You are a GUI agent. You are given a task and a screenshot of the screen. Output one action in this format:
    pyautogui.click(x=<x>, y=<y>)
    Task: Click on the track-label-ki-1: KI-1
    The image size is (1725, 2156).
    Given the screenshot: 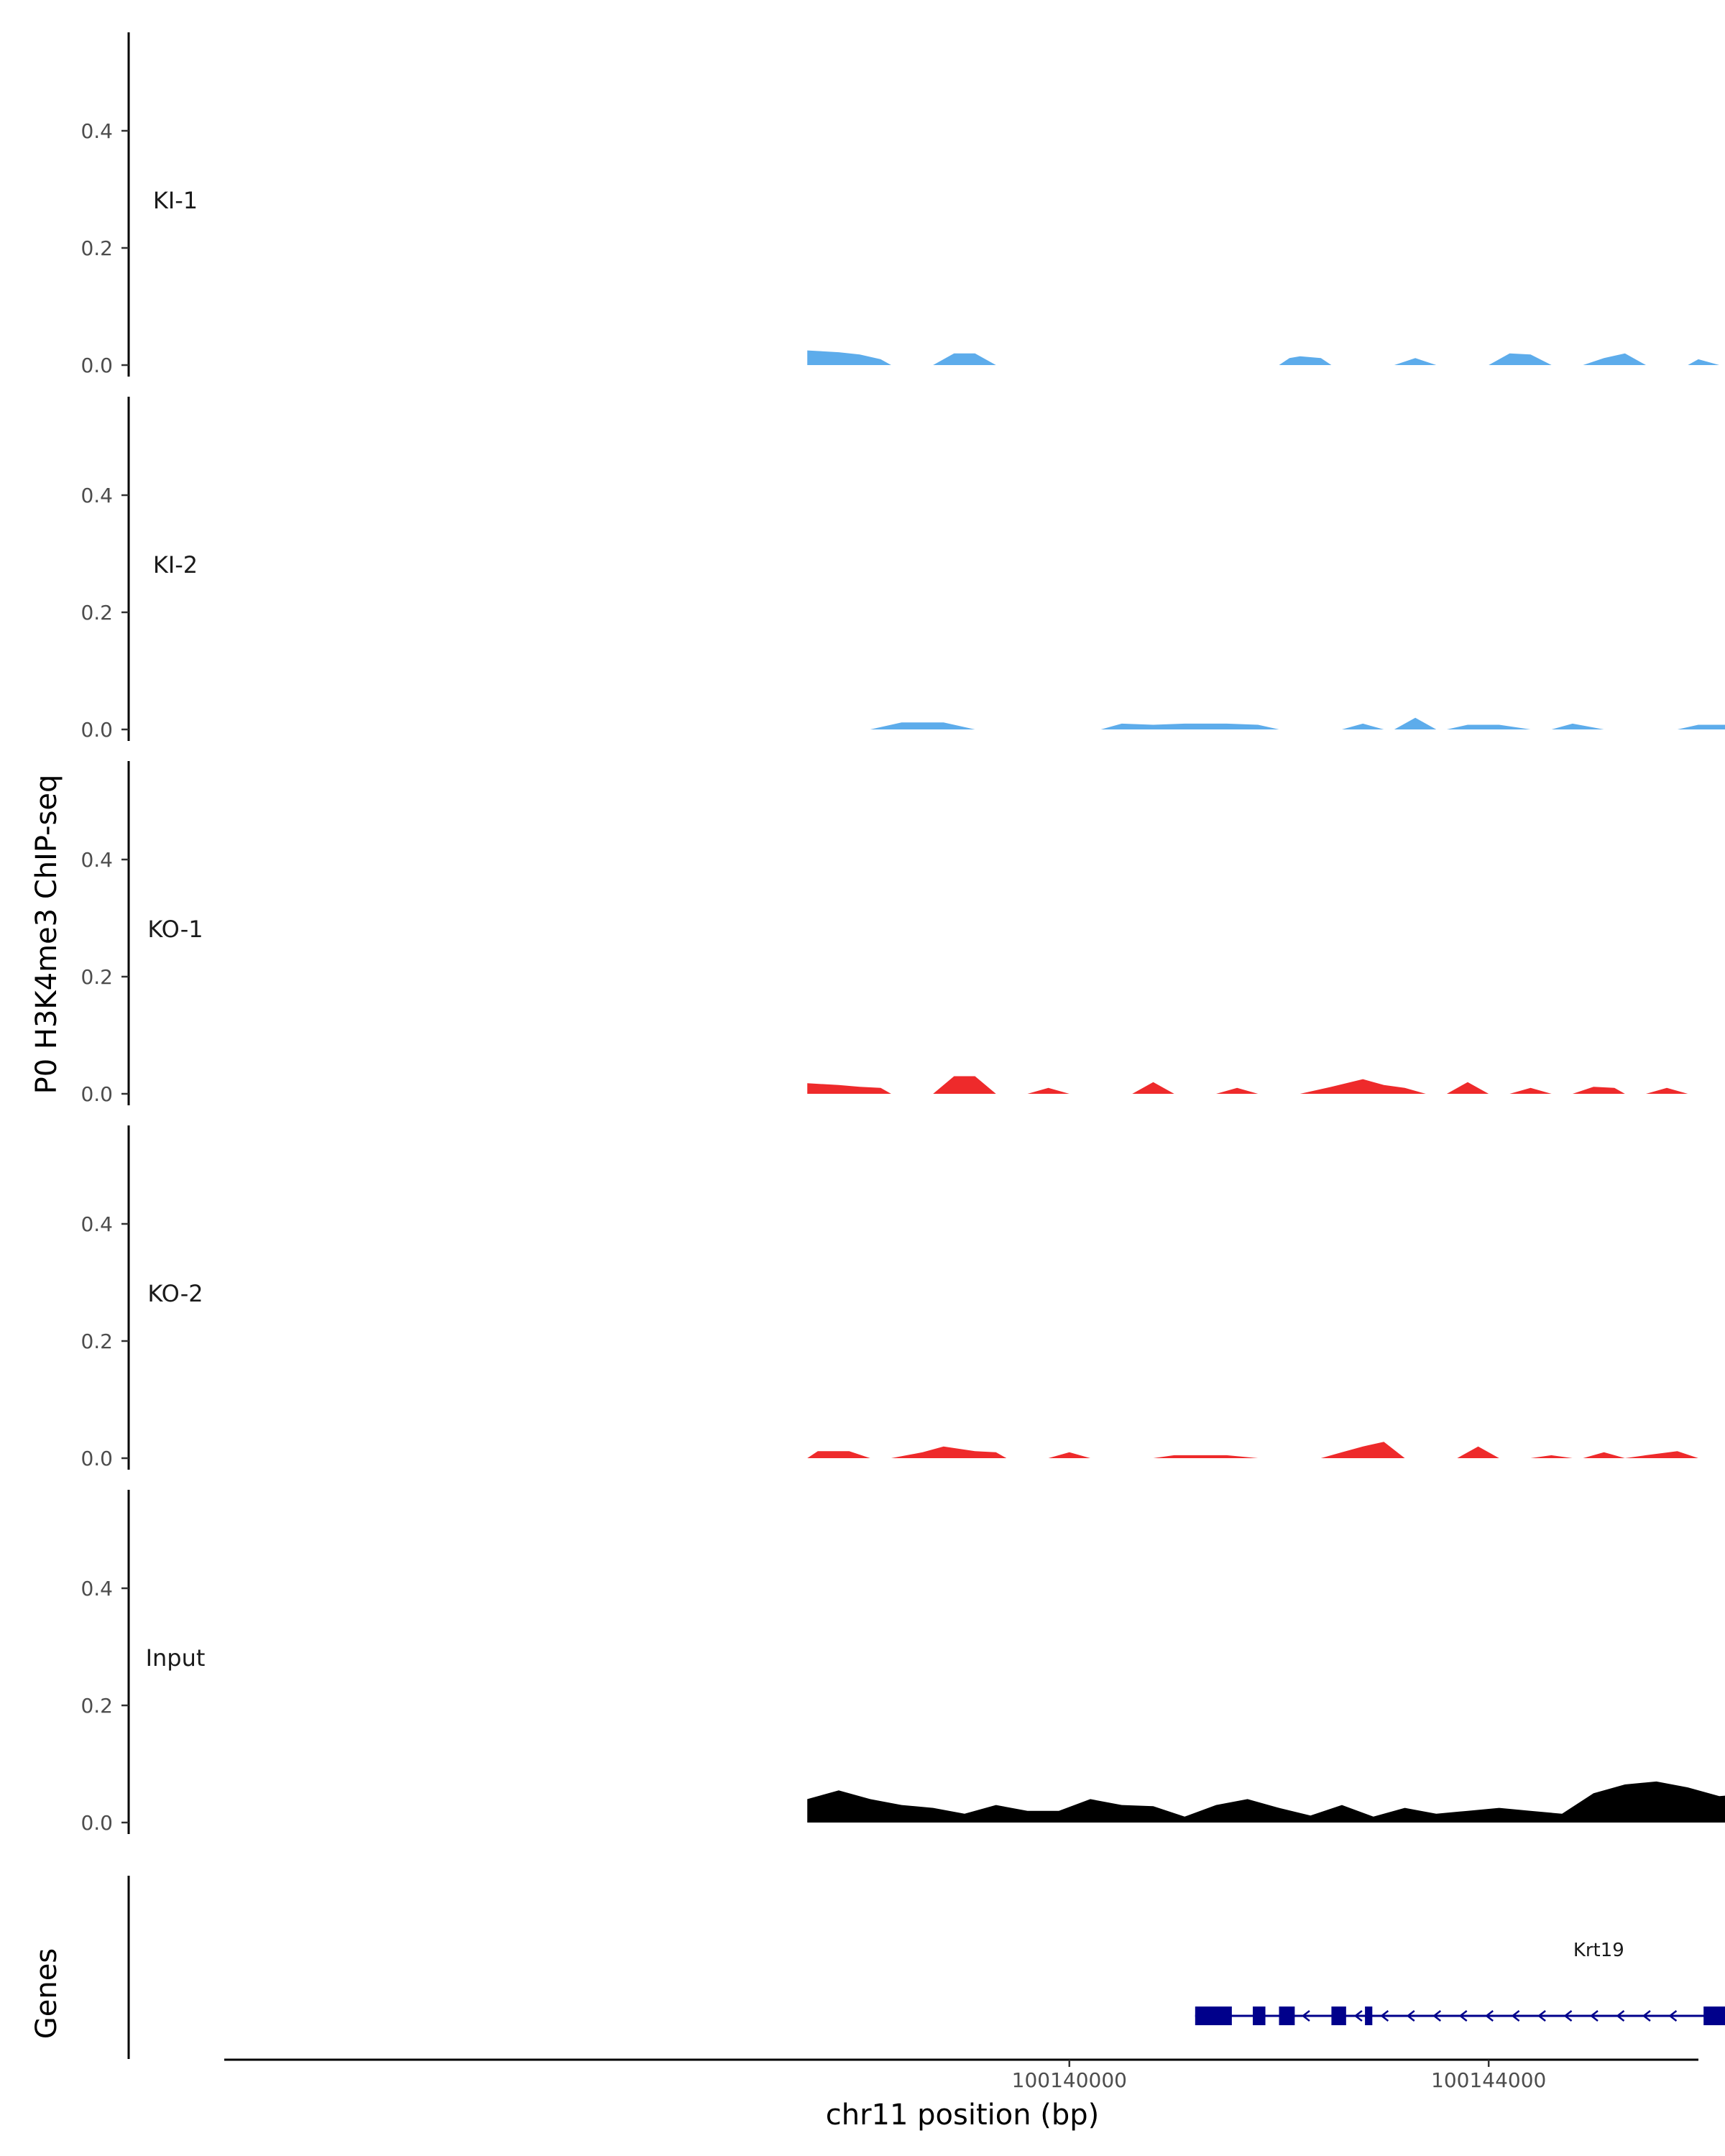 What is the action you would take?
    pyautogui.click(x=175, y=200)
    